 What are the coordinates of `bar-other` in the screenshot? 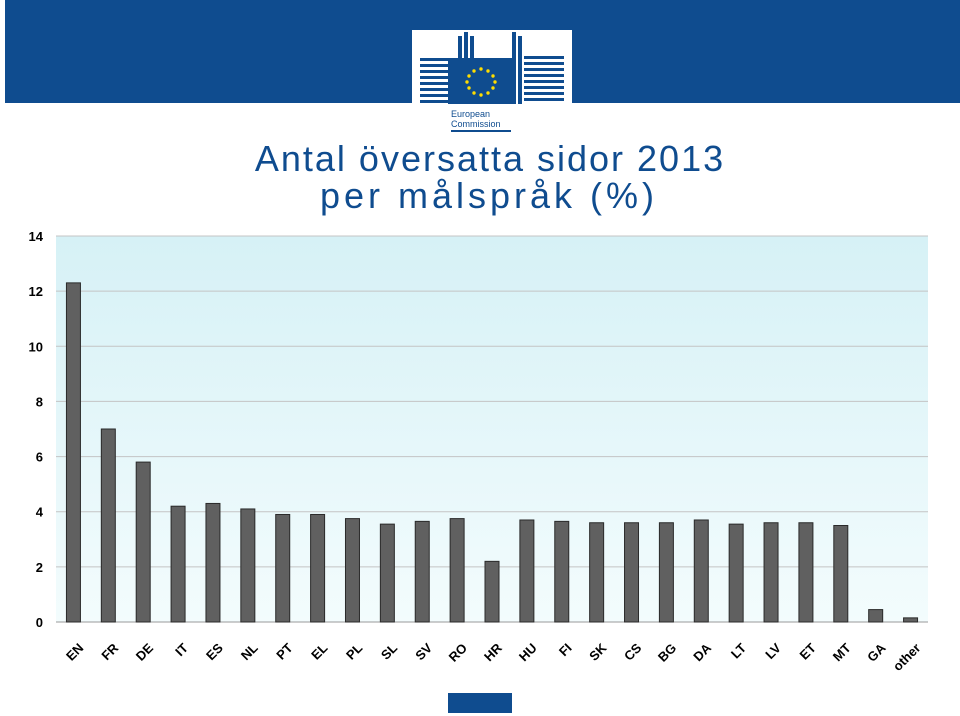 It's located at (911, 620).